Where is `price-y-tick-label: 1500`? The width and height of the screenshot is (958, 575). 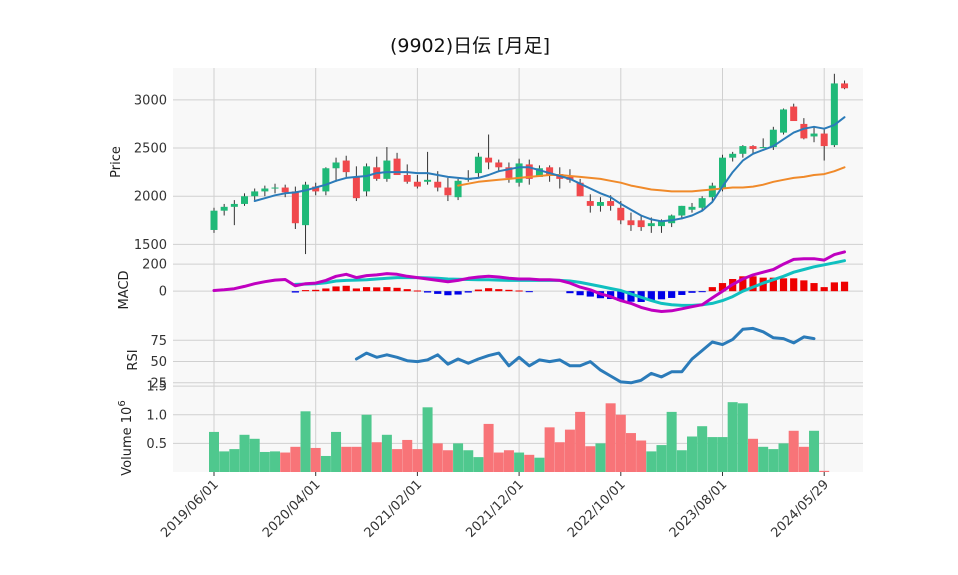 price-y-tick-label: 1500 is located at coordinates (150, 245).